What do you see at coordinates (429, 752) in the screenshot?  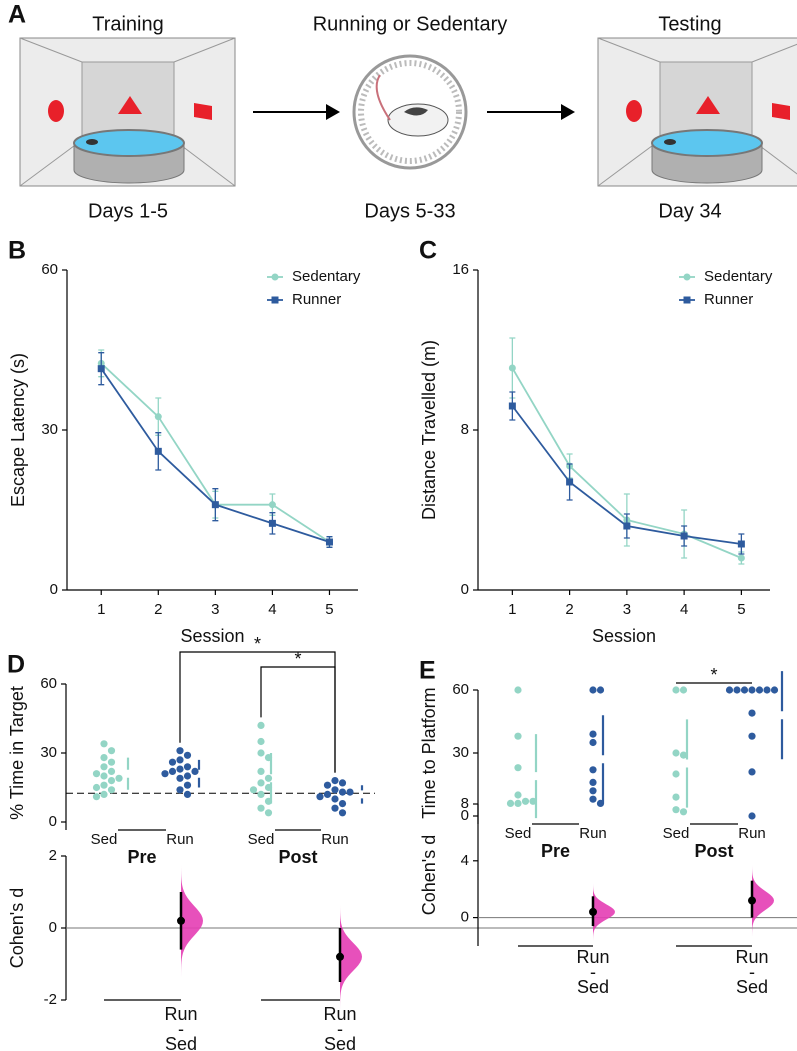 I see `y-axis-label: Time to Platform` at bounding box center [429, 752].